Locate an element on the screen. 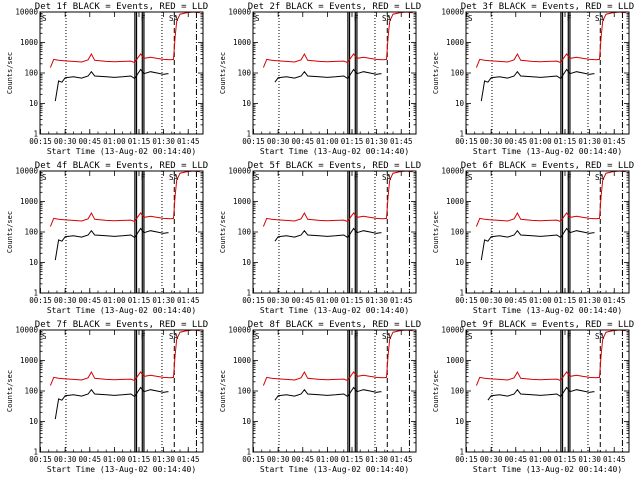 The height and width of the screenshot is (480, 640). panel-title: Det 6f BLACK = Events, RED = LLD is located at coordinates (547, 166).